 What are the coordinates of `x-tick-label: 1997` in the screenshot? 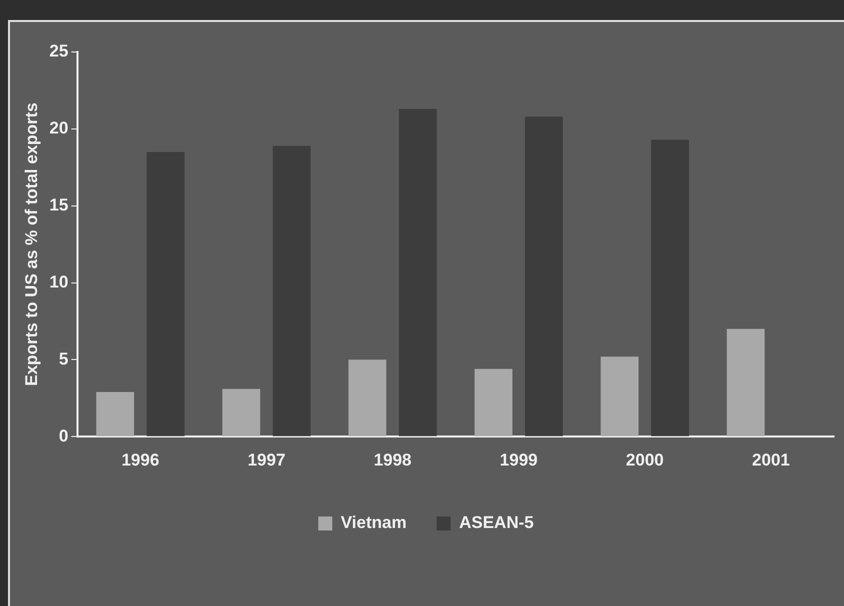 It's located at (267, 460).